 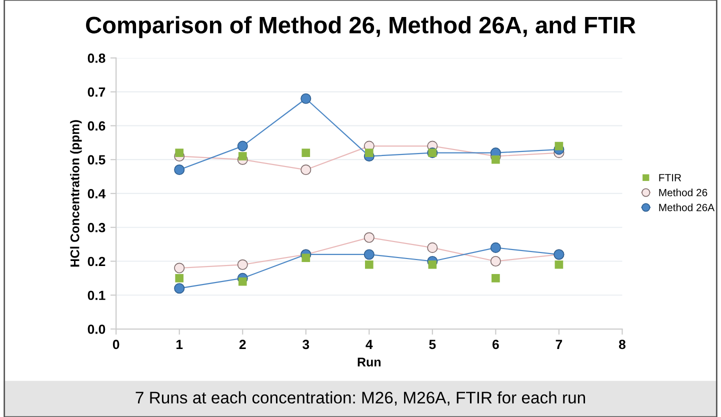 What do you see at coordinates (97, 295) in the screenshot?
I see `y-tick-label: 0.1` at bounding box center [97, 295].